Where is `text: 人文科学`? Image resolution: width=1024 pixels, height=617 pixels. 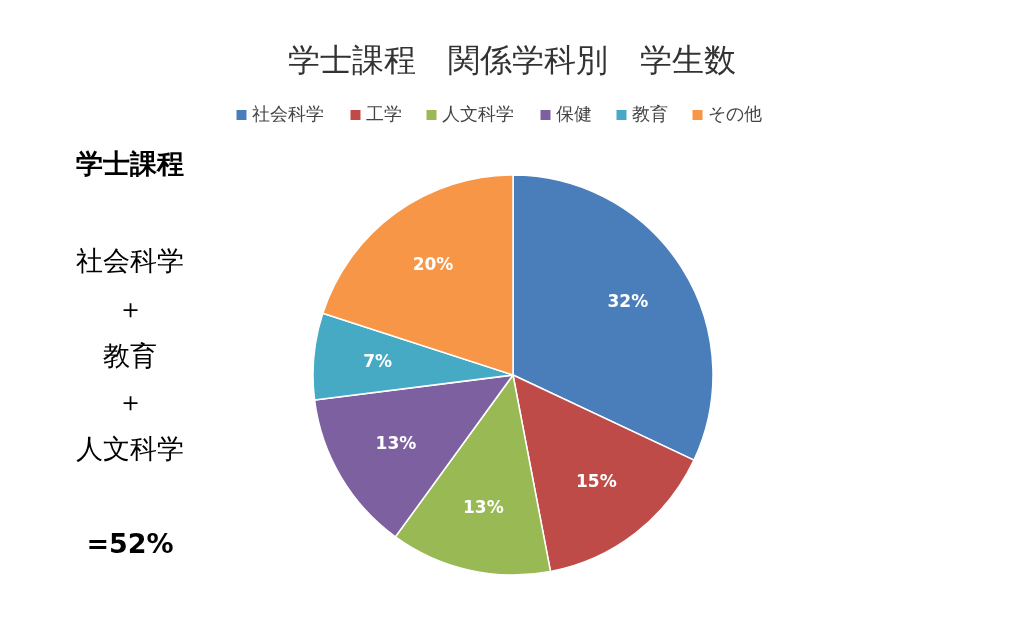
text: 人文科学 is located at coordinates (130, 448).